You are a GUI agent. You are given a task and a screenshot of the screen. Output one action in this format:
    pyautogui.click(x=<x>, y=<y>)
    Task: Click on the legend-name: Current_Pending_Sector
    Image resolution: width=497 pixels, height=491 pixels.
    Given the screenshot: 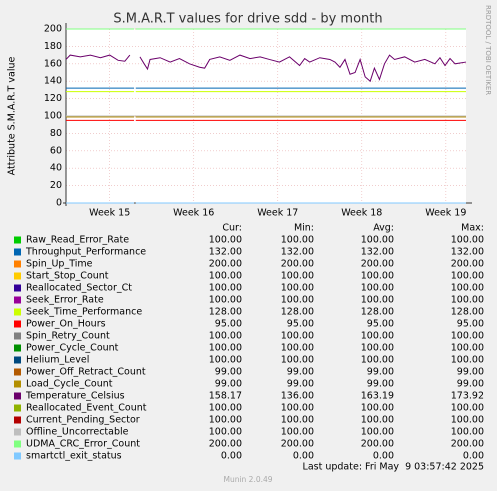 What is the action you would take?
    pyautogui.click(x=83, y=420)
    